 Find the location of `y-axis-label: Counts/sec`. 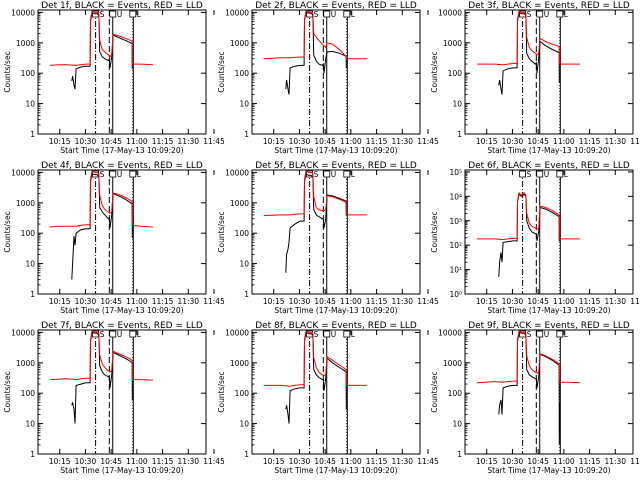

y-axis-label: Counts/sec is located at coordinates (221, 231).